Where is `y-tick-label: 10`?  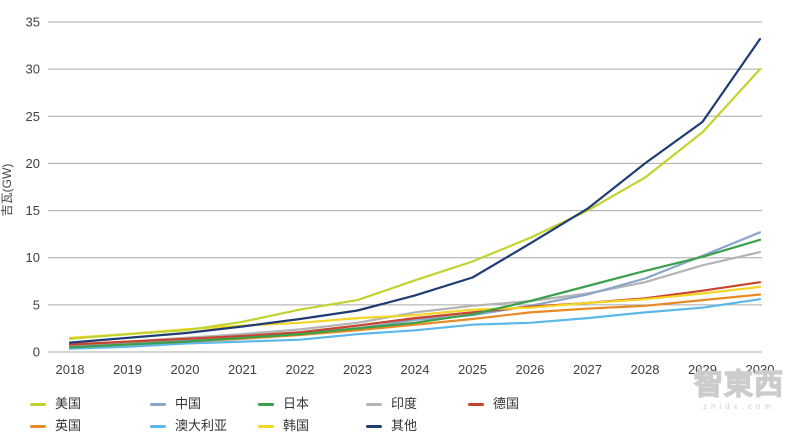
y-tick-label: 10 is located at coordinates (33, 257).